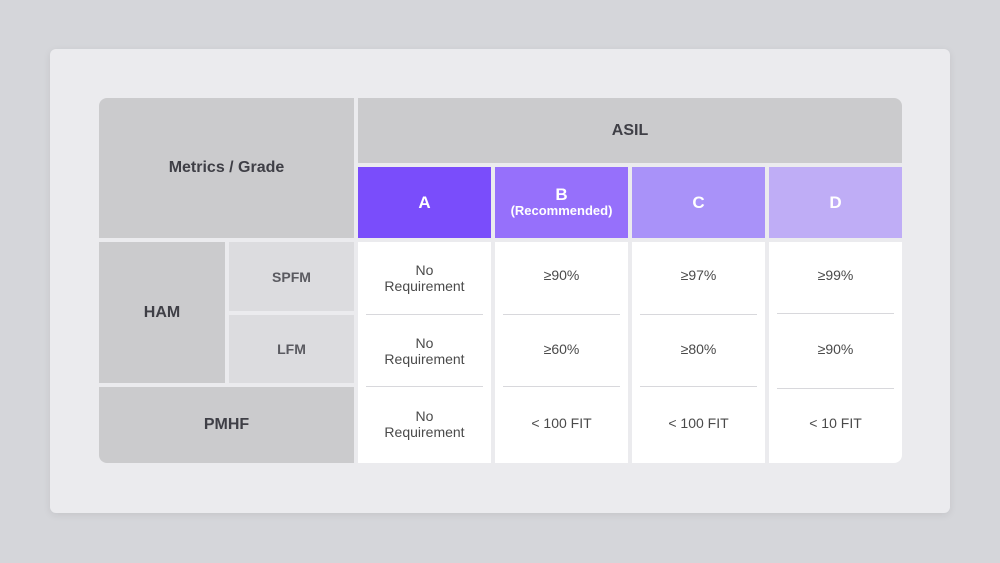 This screenshot has height=563, width=1000. Describe the element at coordinates (226, 425) in the screenshot. I see `pmhf-row-header: PMHF` at that location.